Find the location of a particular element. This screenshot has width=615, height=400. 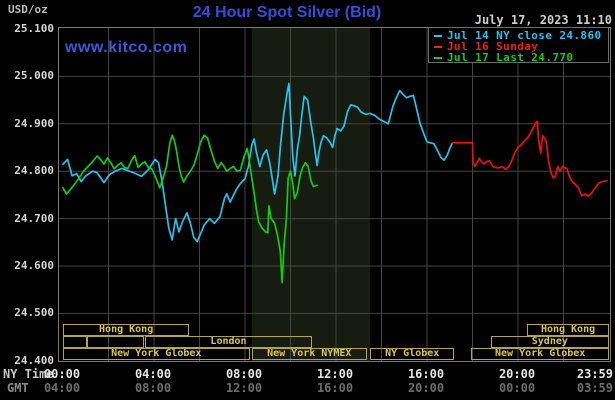

legend-item-1: Jul 16 Sunday is located at coordinates (521, 46).